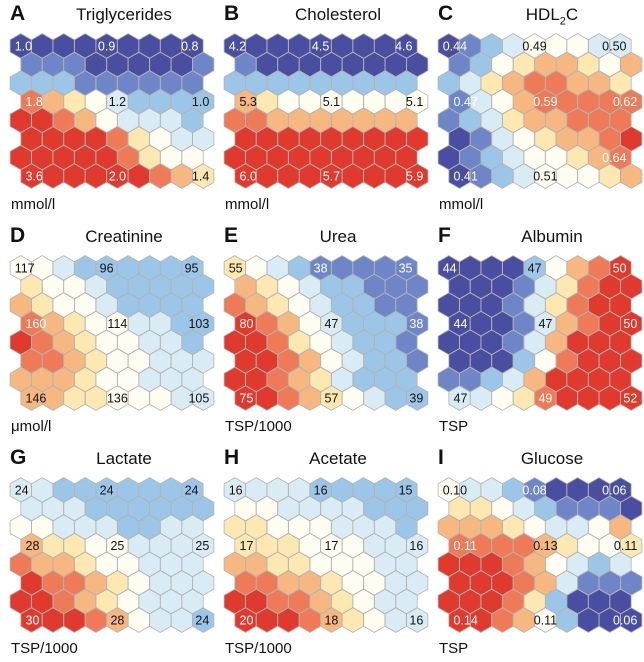  Describe the element at coordinates (466, 621) in the screenshot. I see `value-label: 0.14` at that location.